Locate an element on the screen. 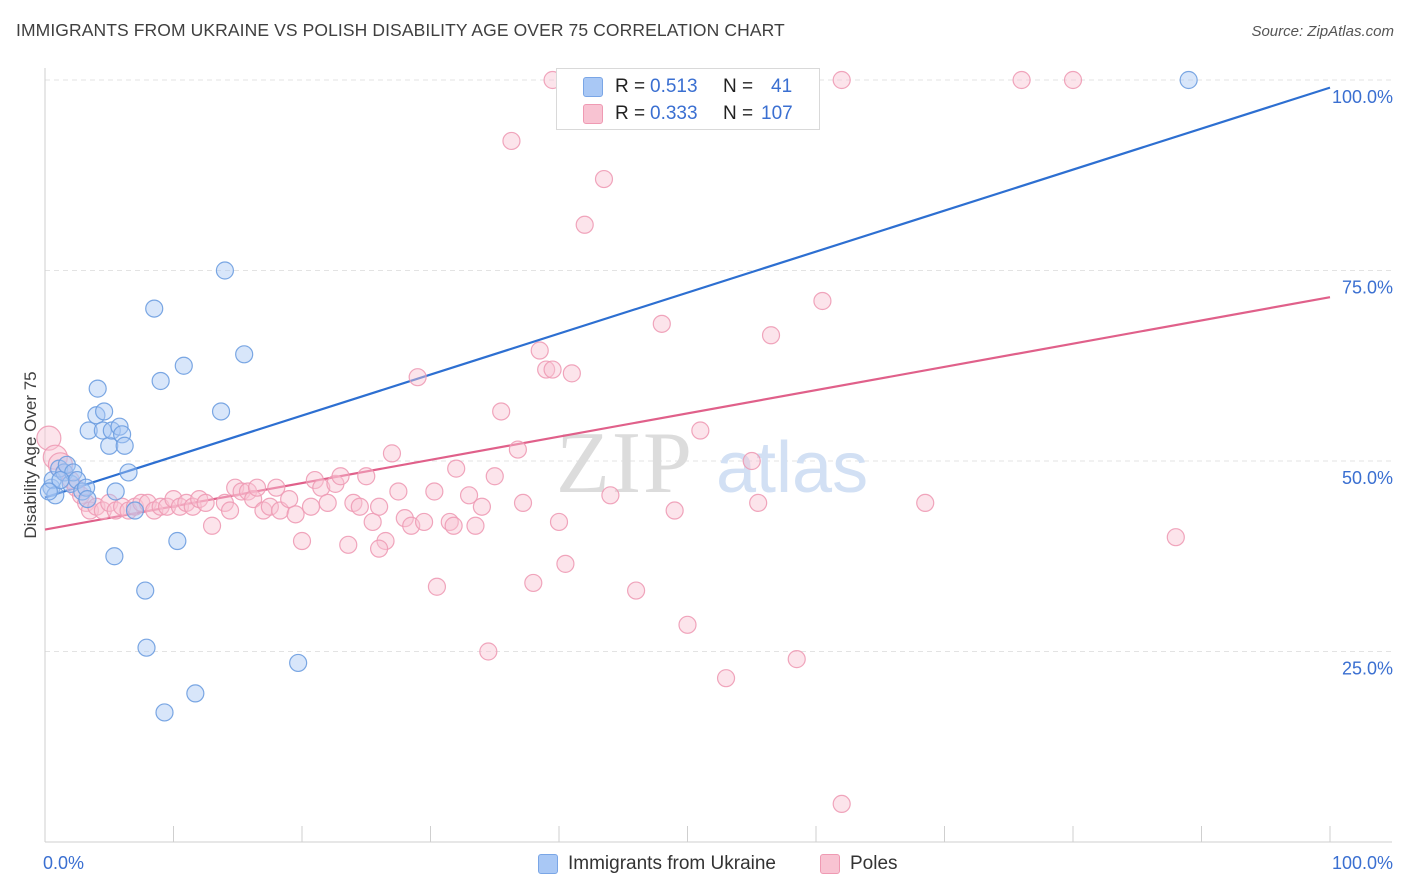  y-tick-label: 25.0% is located at coordinates (1367, 669).